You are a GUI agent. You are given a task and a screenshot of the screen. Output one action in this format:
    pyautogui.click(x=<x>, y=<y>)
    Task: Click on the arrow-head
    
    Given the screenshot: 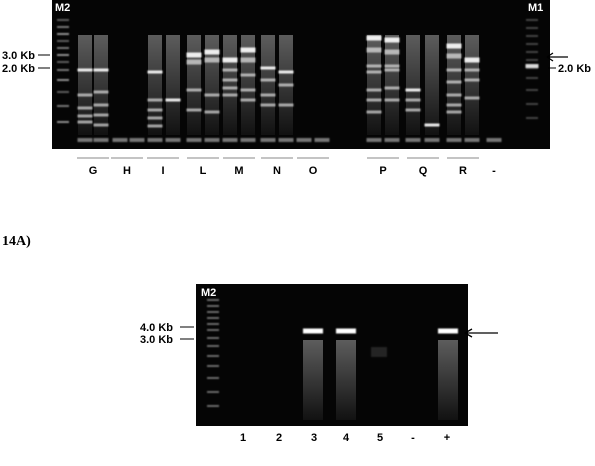 What is the action you would take?
    pyautogui.click(x=550, y=57)
    